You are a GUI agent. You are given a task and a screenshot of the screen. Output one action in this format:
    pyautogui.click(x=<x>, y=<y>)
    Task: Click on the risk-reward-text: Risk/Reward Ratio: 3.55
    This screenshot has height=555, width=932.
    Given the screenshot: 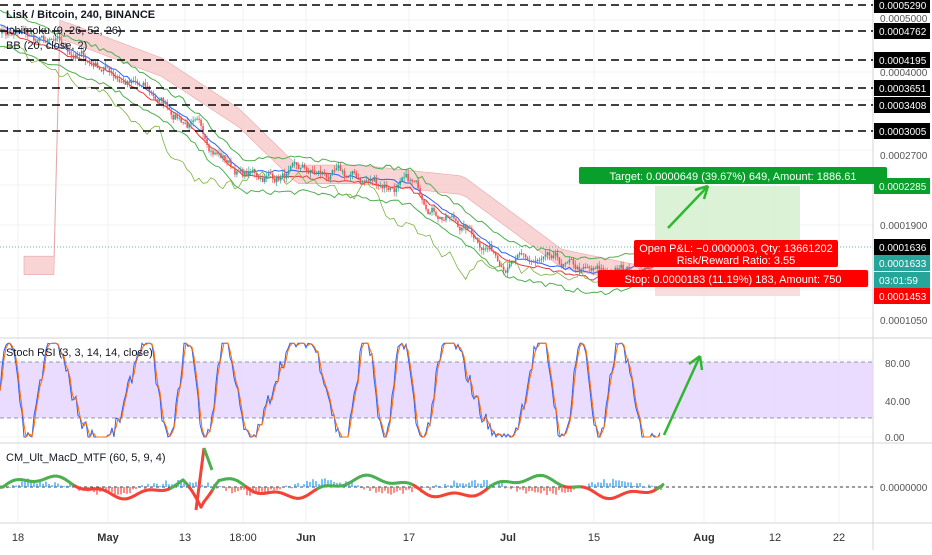 What is the action you would take?
    pyautogui.click(x=736, y=261)
    